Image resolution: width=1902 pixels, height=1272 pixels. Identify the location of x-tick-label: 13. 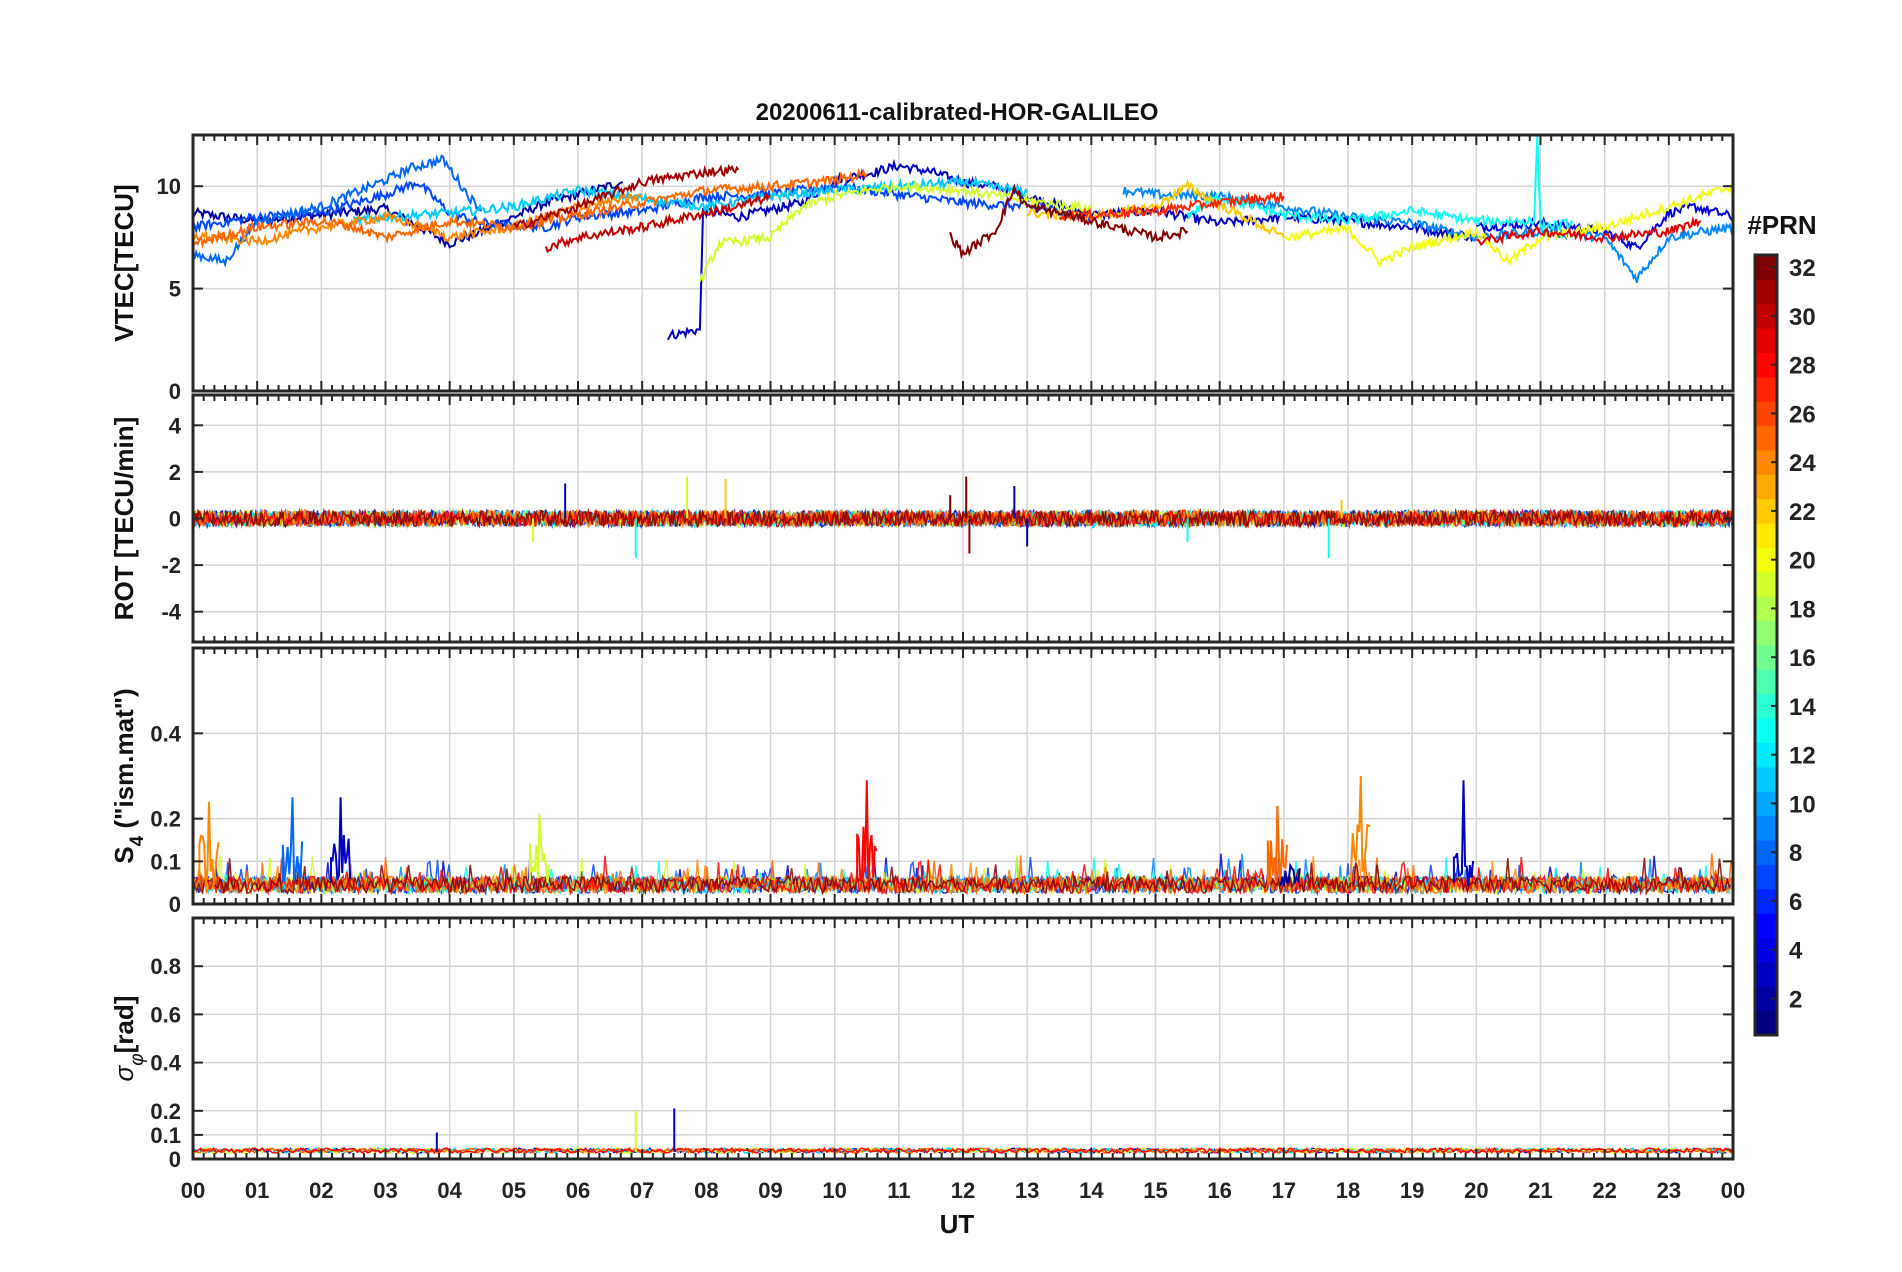
(1027, 1190).